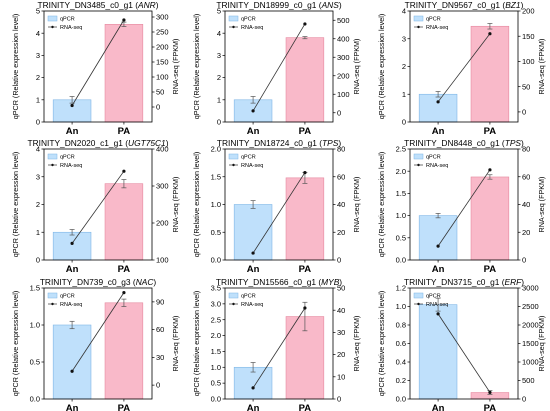 The height and width of the screenshot is (411, 550). I want to click on chart-title-gene: BZ1, so click(512, 5).